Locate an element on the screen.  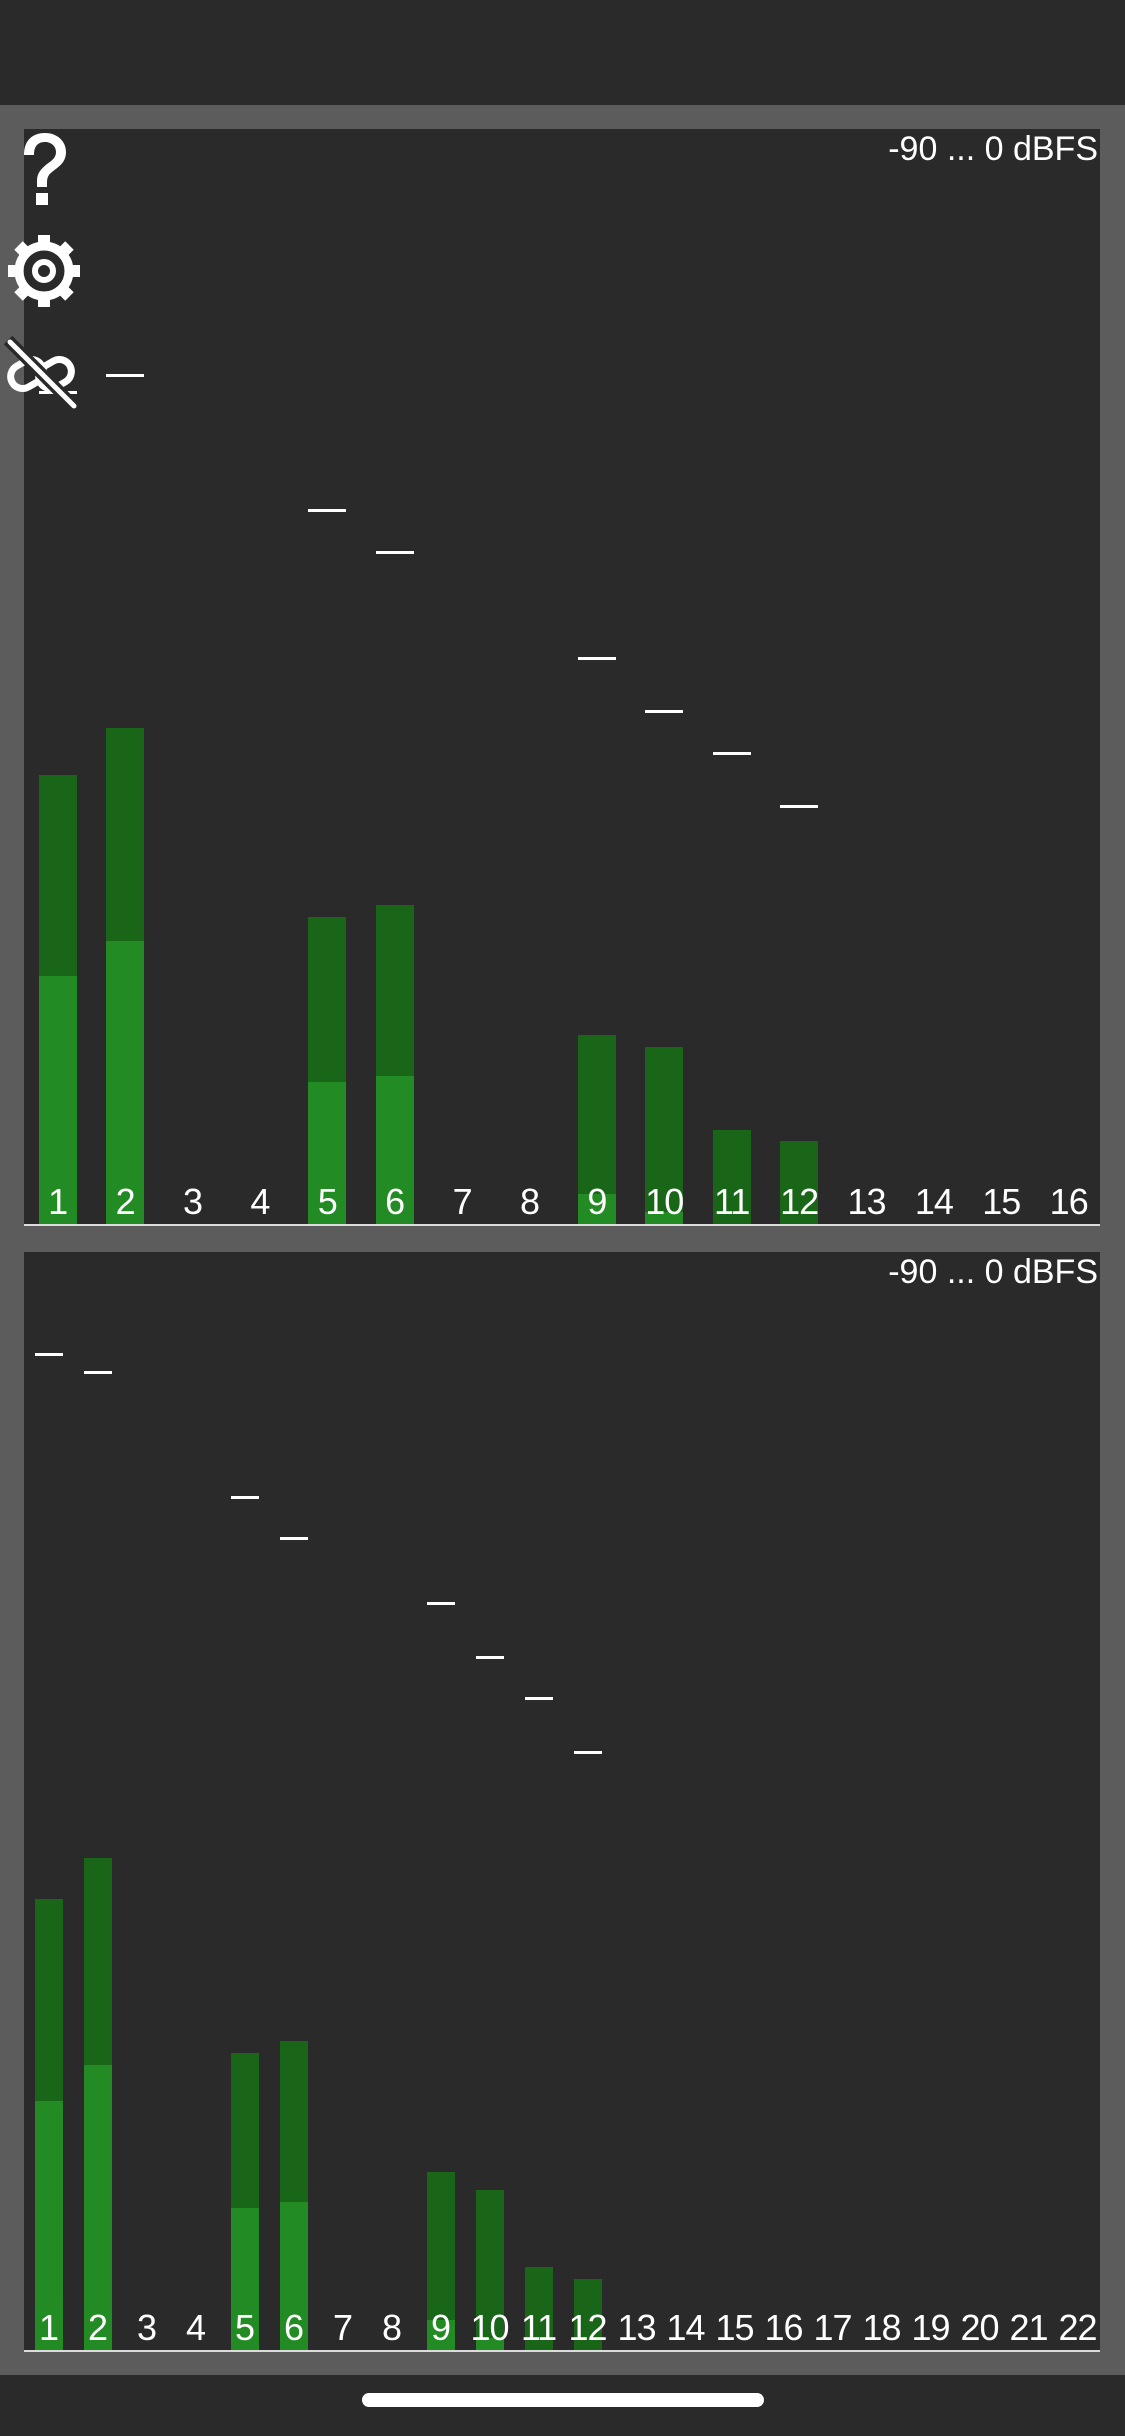
home-indicator is located at coordinates (563, 2400).